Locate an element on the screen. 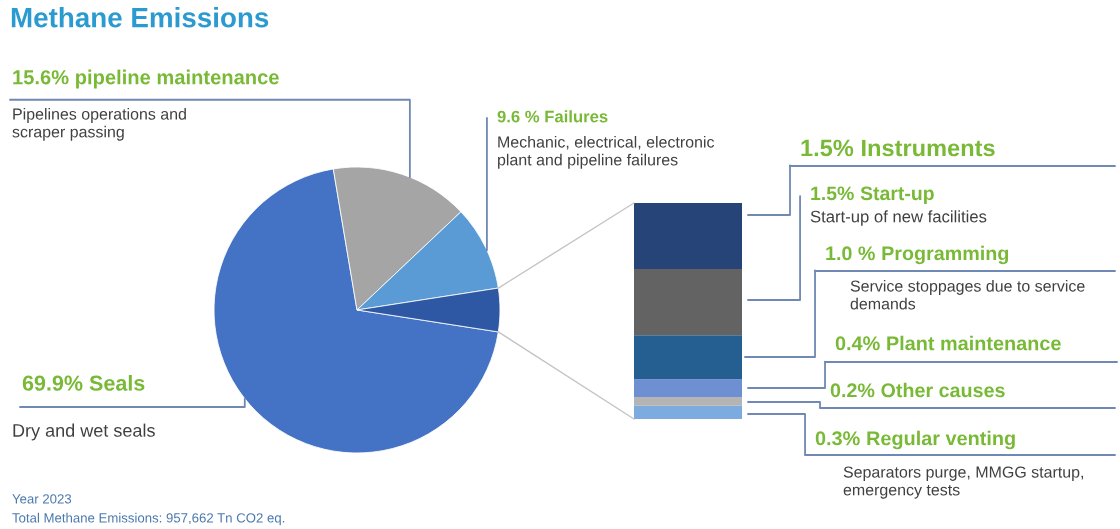 This screenshot has width=1120, height=529. data-label: 0.3% is located at coordinates (837, 438).